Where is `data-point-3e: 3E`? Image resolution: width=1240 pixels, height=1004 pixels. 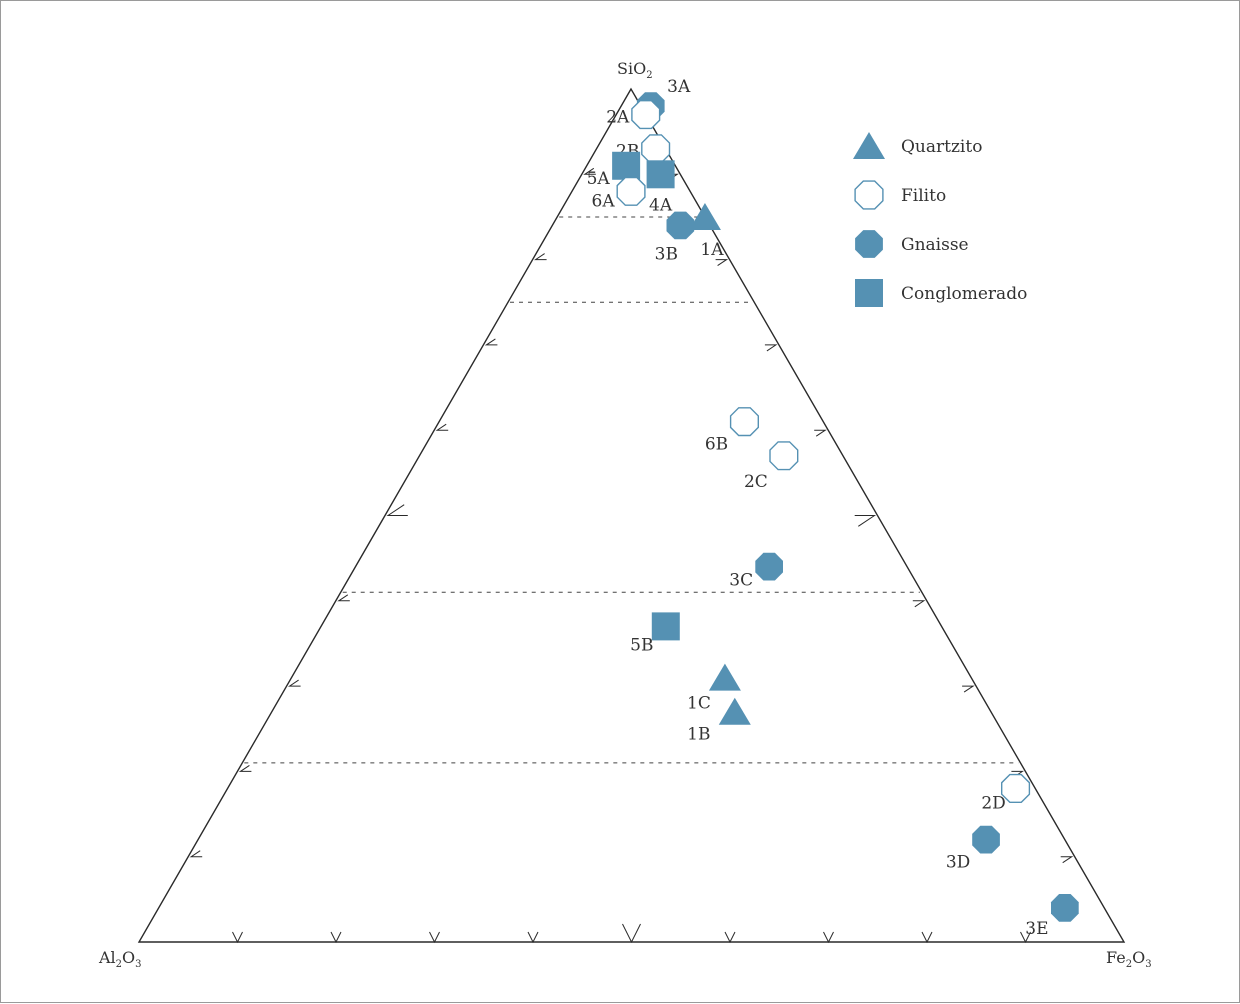
data-point-3e: 3E is located at coordinates (1052, 916).